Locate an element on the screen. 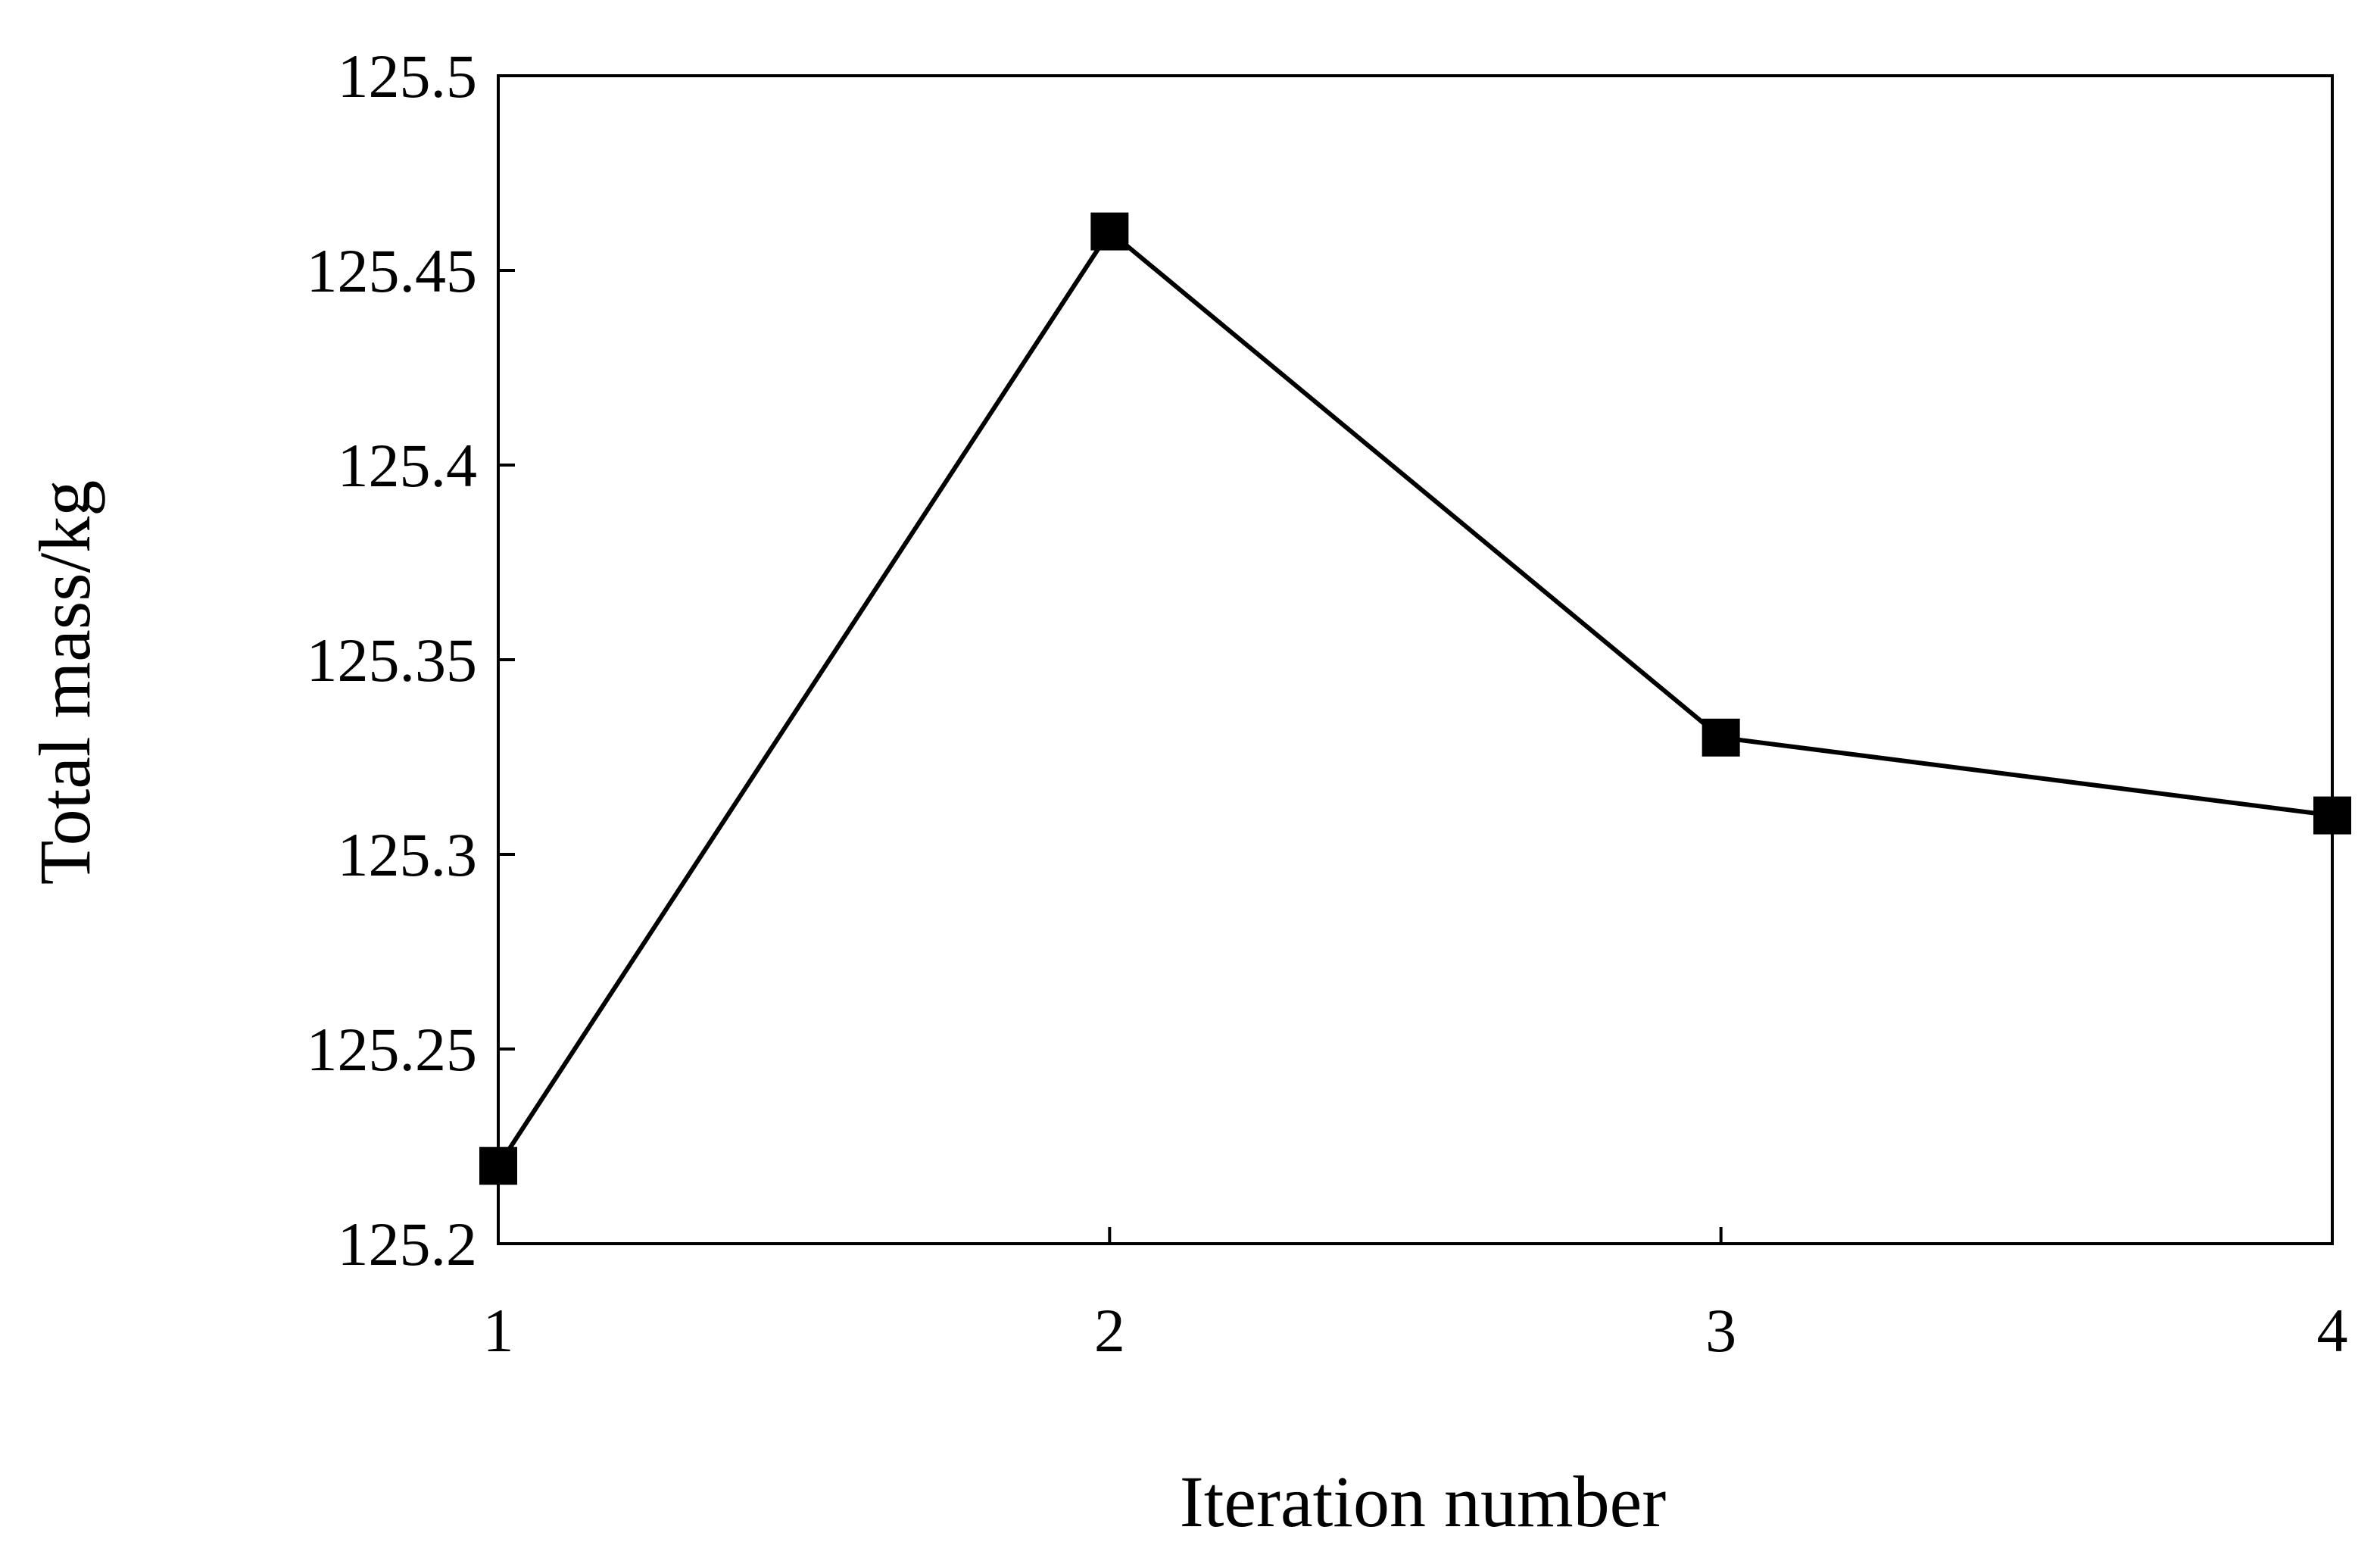  x-tick-label: 1 is located at coordinates (498, 1330).